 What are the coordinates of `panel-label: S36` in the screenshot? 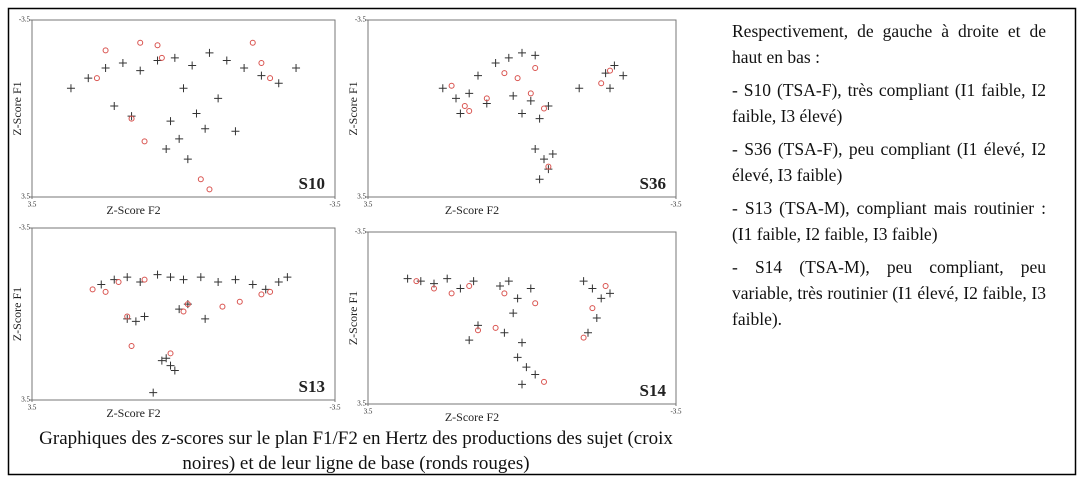 It's located at (653, 183).